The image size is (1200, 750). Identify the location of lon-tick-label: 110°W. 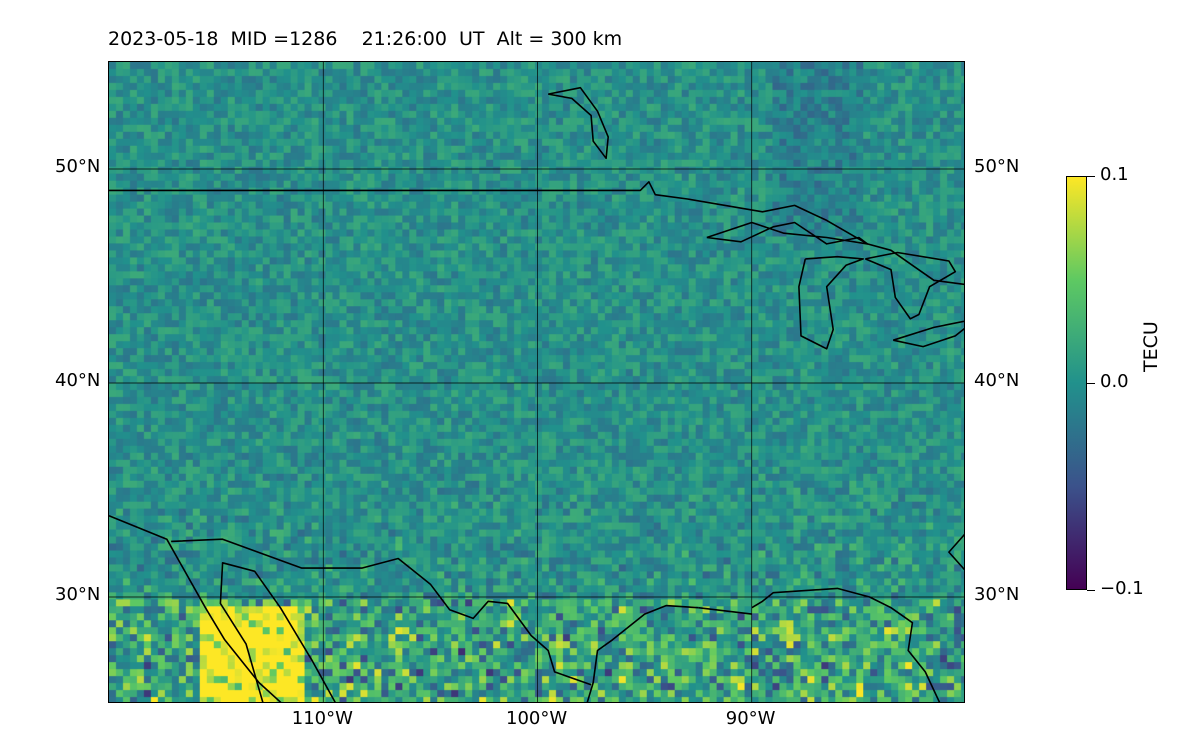
(322, 718).